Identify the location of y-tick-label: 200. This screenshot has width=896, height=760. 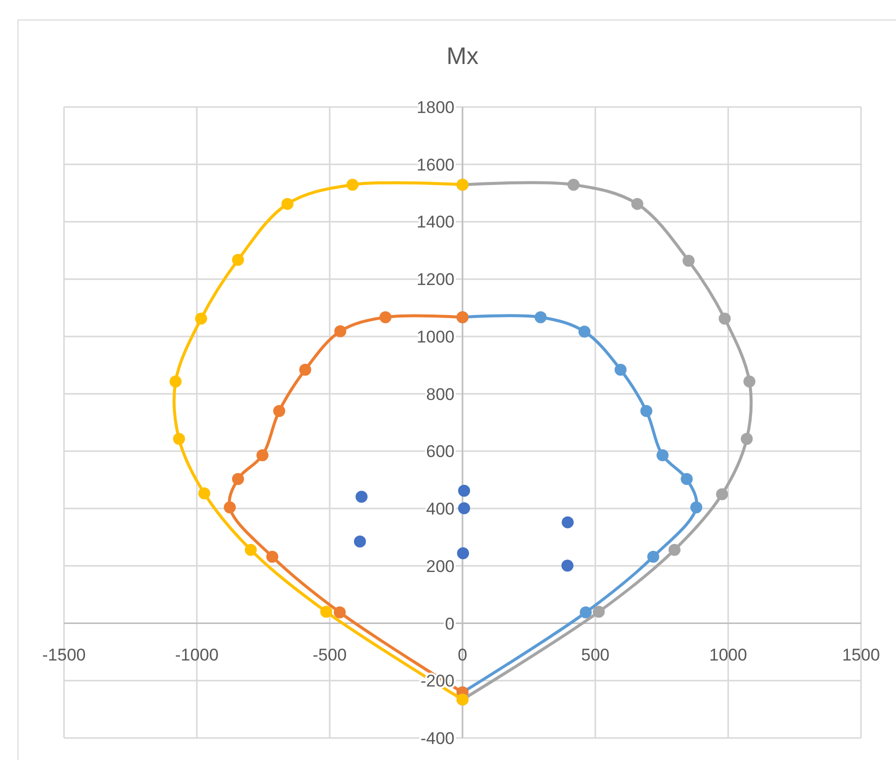
(440, 566).